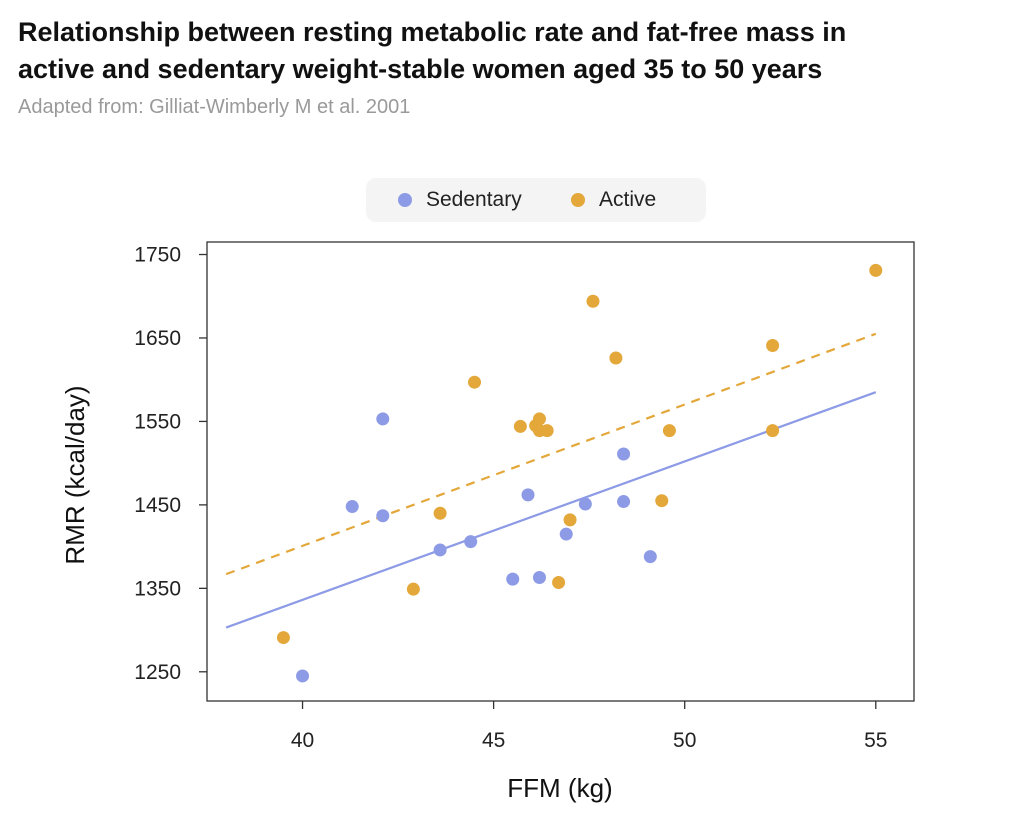 The height and width of the screenshot is (821, 1024). Describe the element at coordinates (157, 672) in the screenshot. I see `y-tick-label: 1250` at that location.